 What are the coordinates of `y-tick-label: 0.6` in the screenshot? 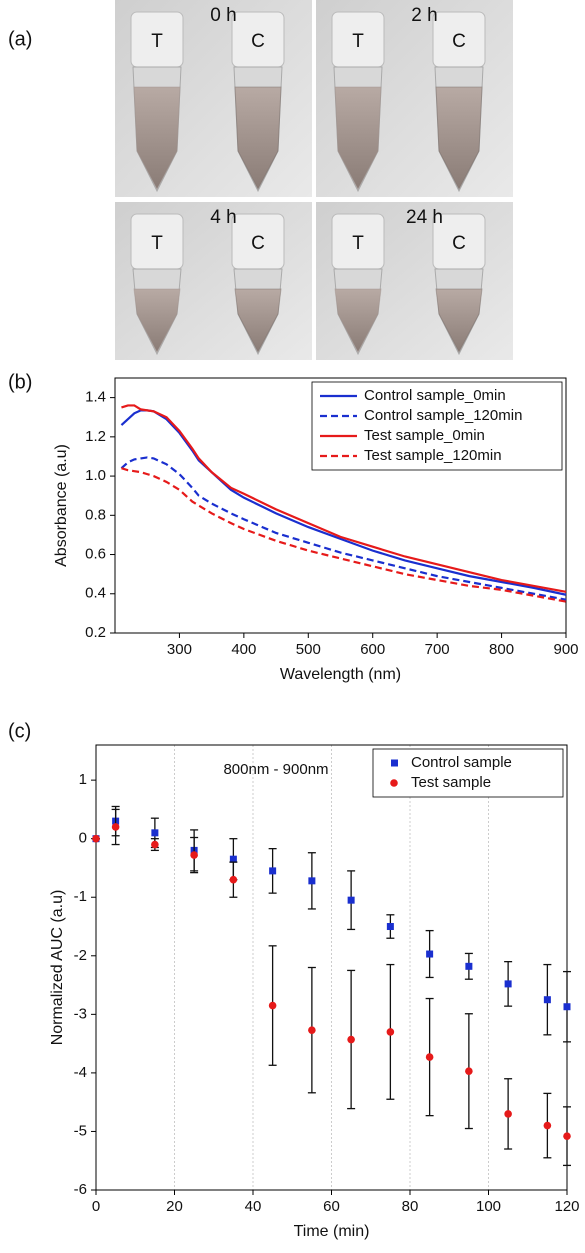 It's located at (95, 554).